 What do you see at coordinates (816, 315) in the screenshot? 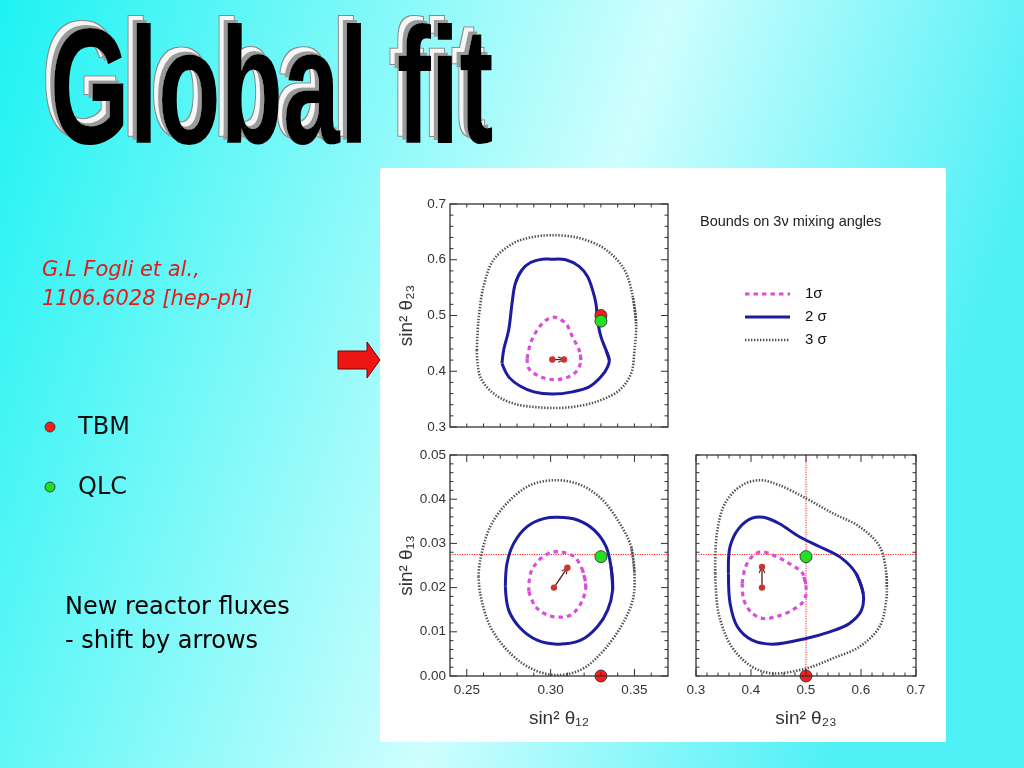
I see `legend-label: 2 σ` at bounding box center [816, 315].